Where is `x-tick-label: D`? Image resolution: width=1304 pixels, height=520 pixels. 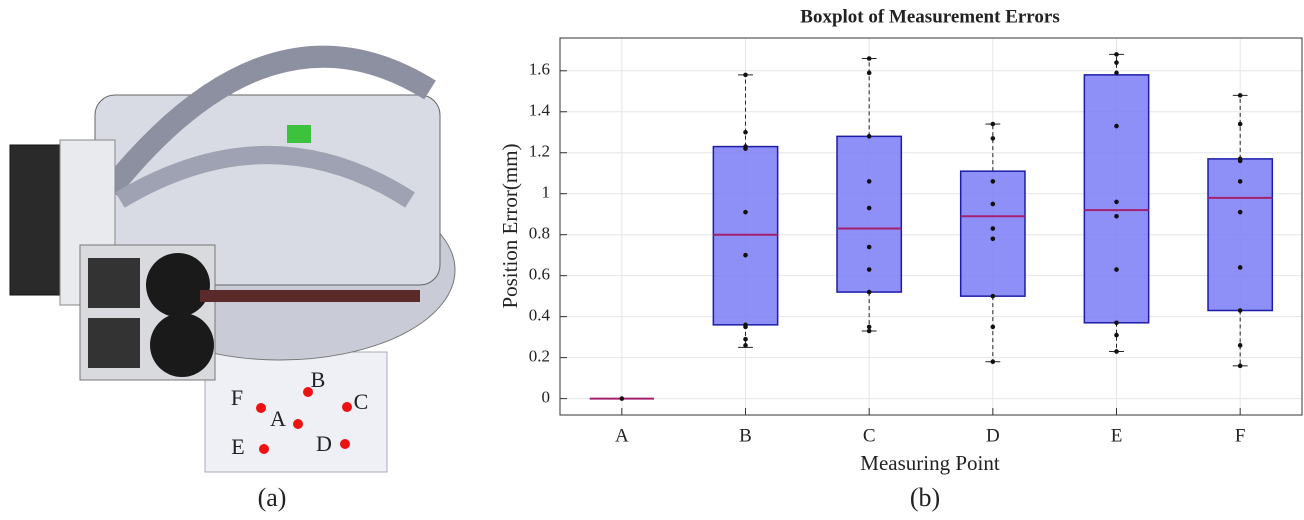 x-tick-label: D is located at coordinates (993, 435).